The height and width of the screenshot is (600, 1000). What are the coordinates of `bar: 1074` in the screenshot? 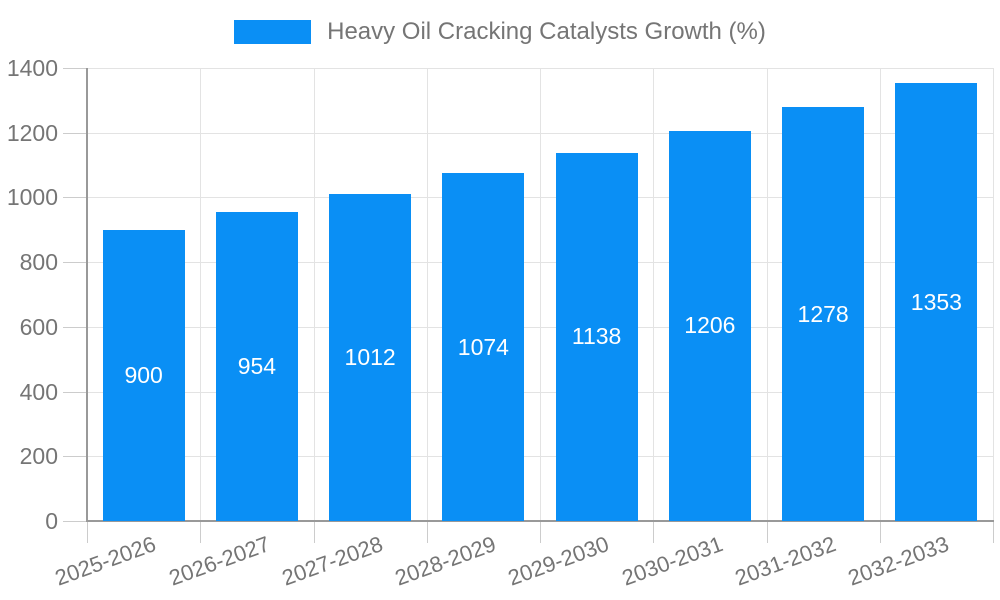 It's located at (483, 347).